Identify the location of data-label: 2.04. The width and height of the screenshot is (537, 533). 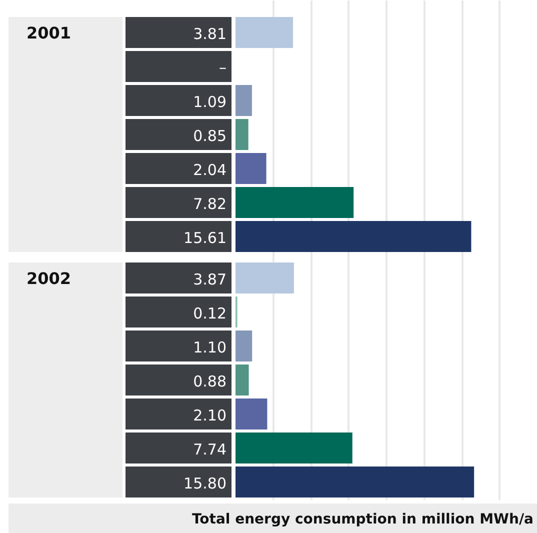
(210, 170).